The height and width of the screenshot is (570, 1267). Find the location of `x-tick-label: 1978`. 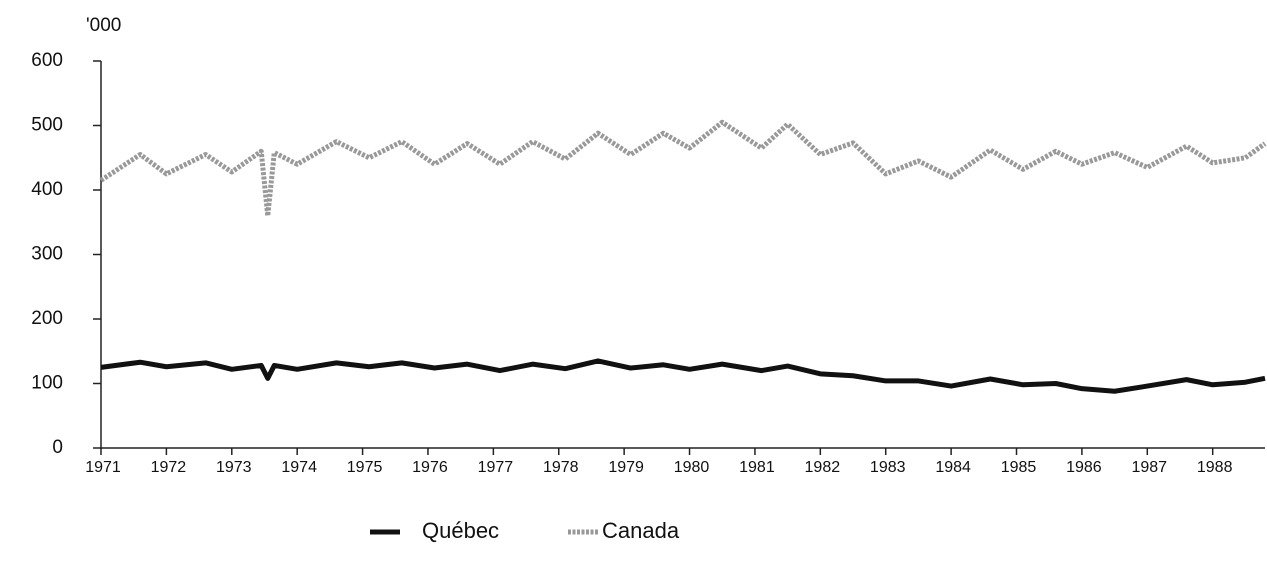

x-tick-label: 1978 is located at coordinates (561, 467).